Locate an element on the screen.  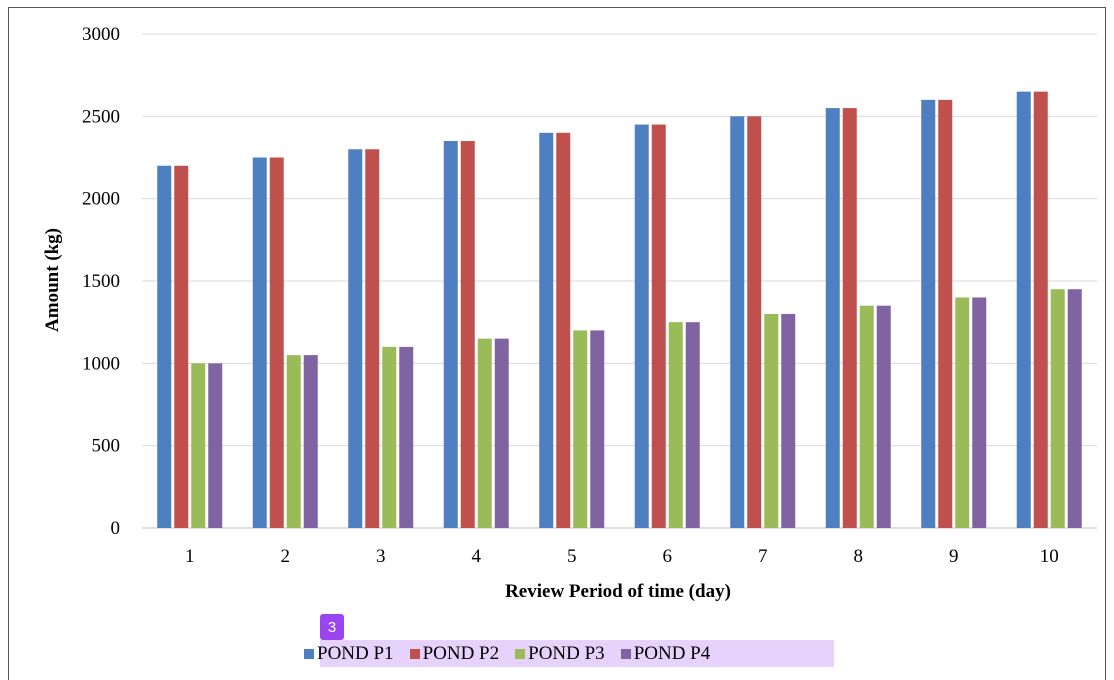
x-tick-label: 8 is located at coordinates (859, 556).